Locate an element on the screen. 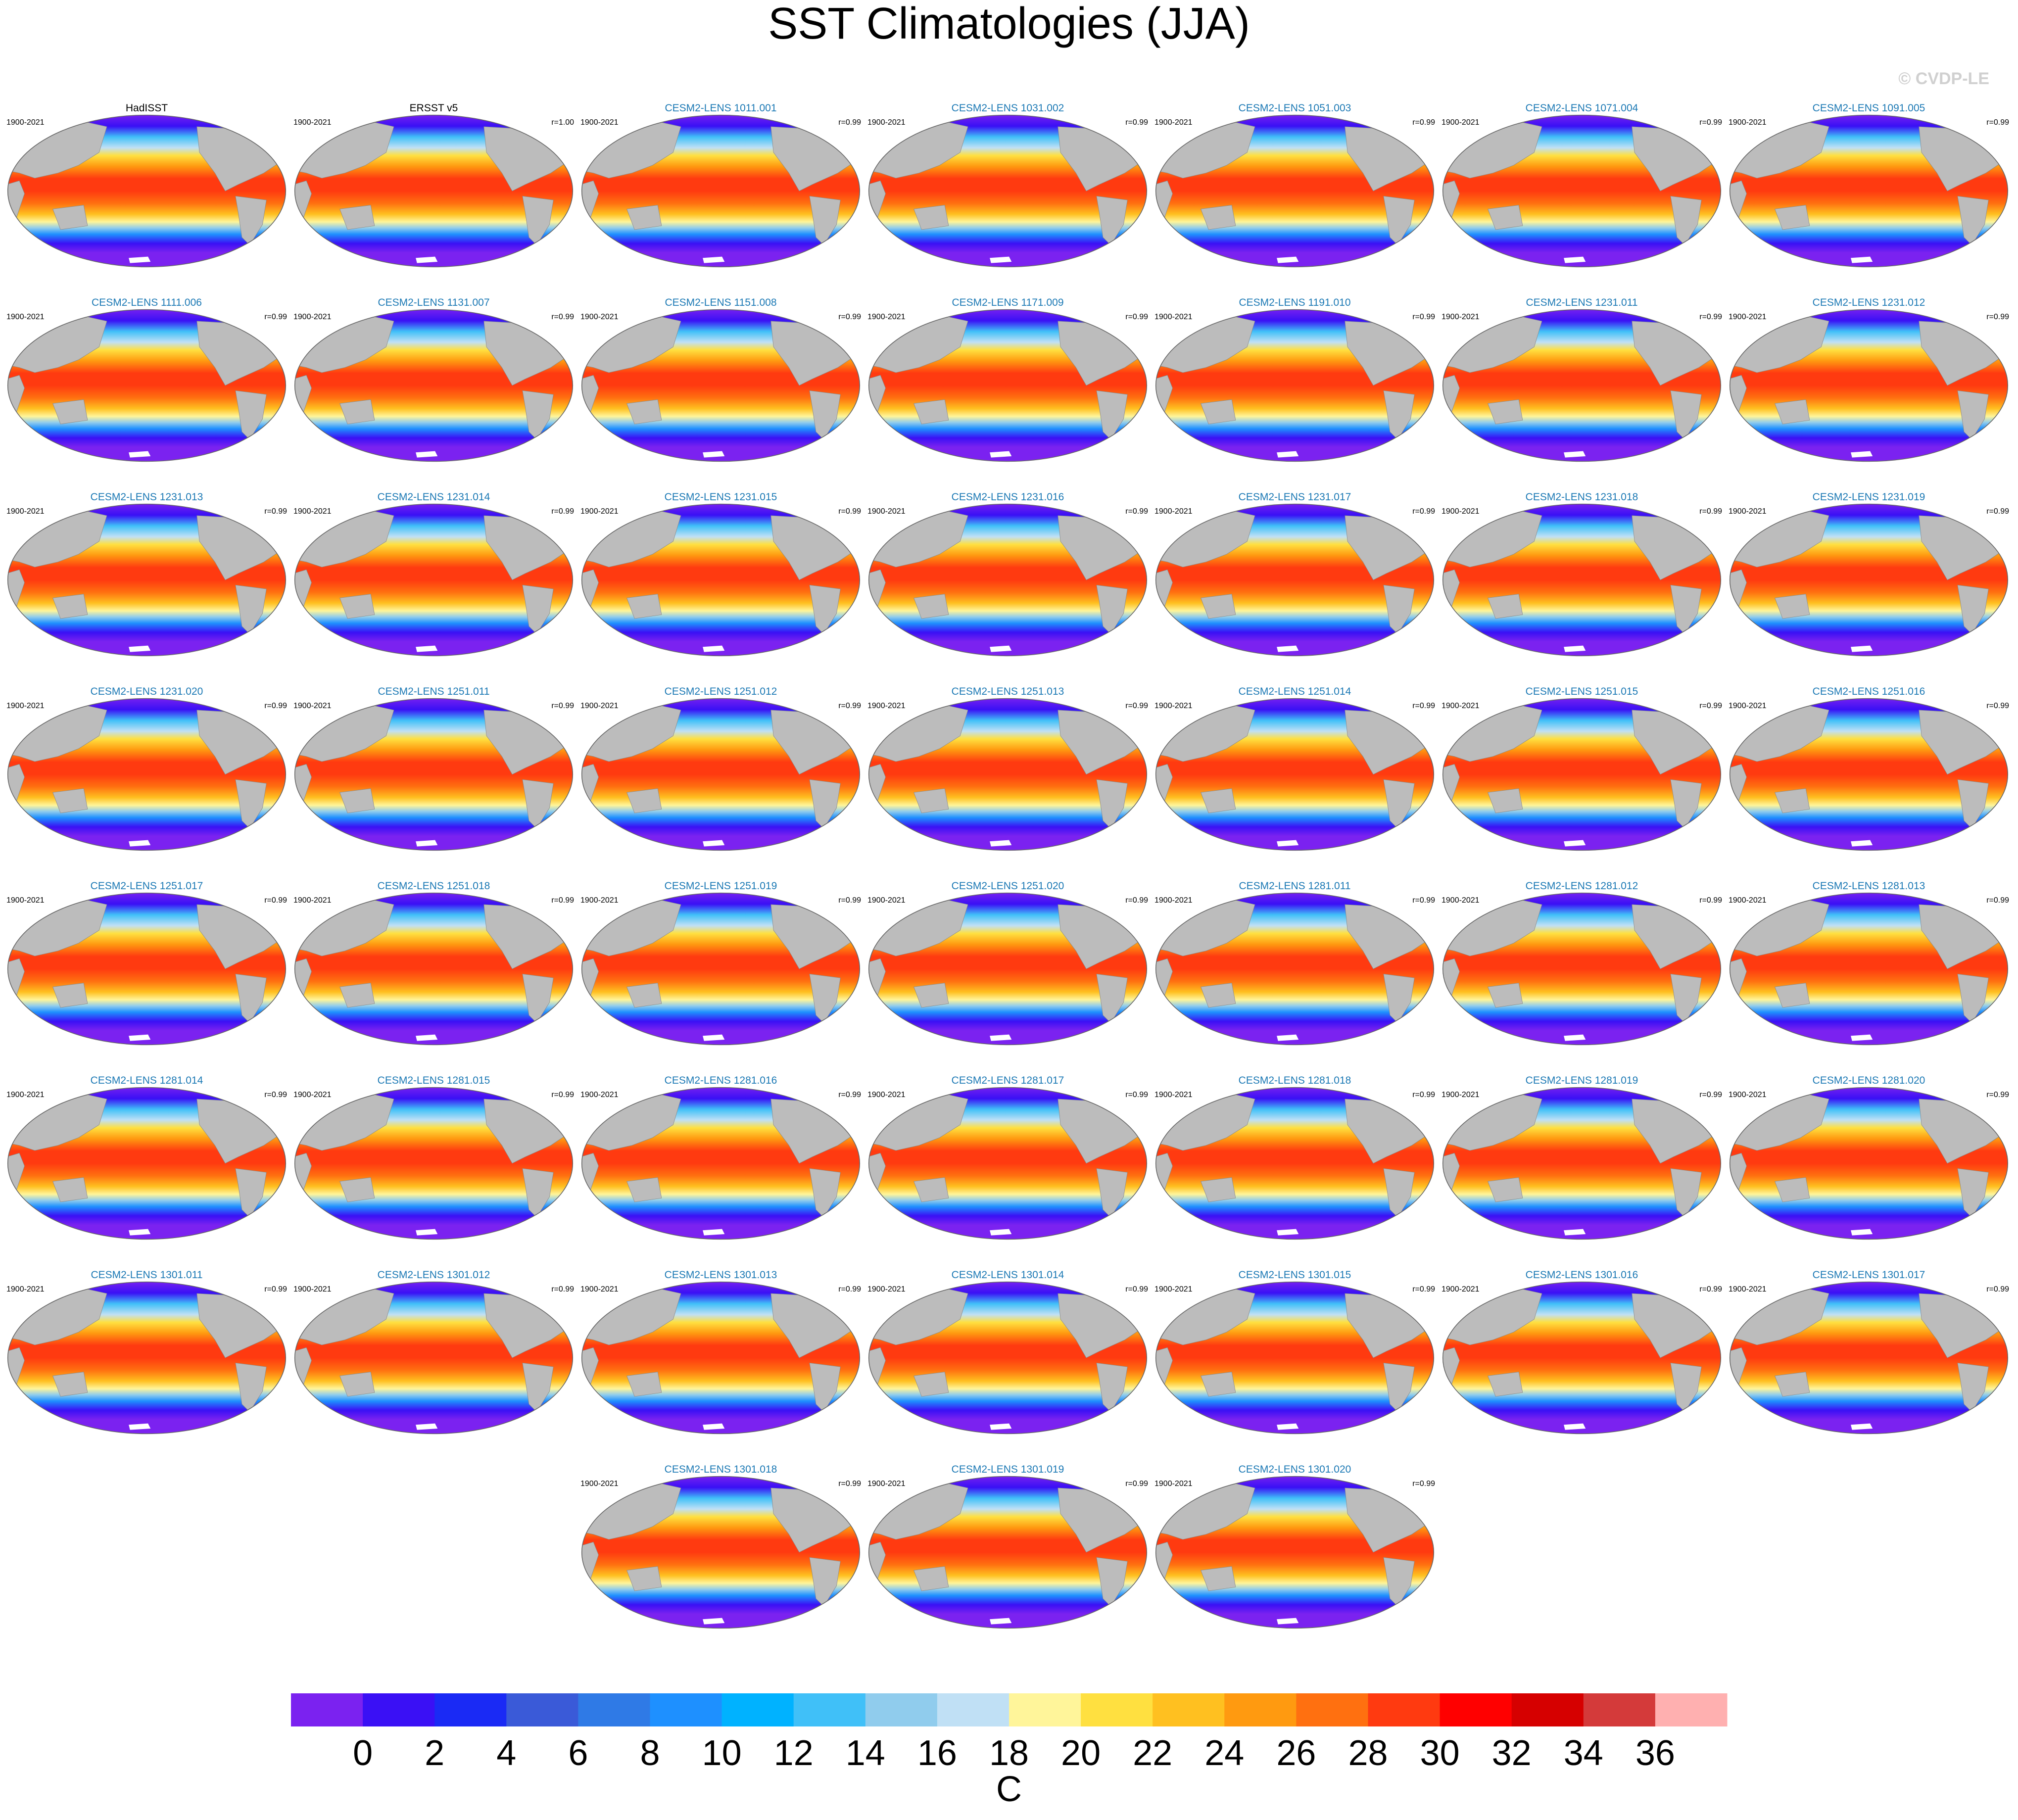 The width and height of the screenshot is (2018, 1820). map-panel: CESM2-LENS 1251.019 1900-2021 r=0.99 is located at coordinates (720, 963).